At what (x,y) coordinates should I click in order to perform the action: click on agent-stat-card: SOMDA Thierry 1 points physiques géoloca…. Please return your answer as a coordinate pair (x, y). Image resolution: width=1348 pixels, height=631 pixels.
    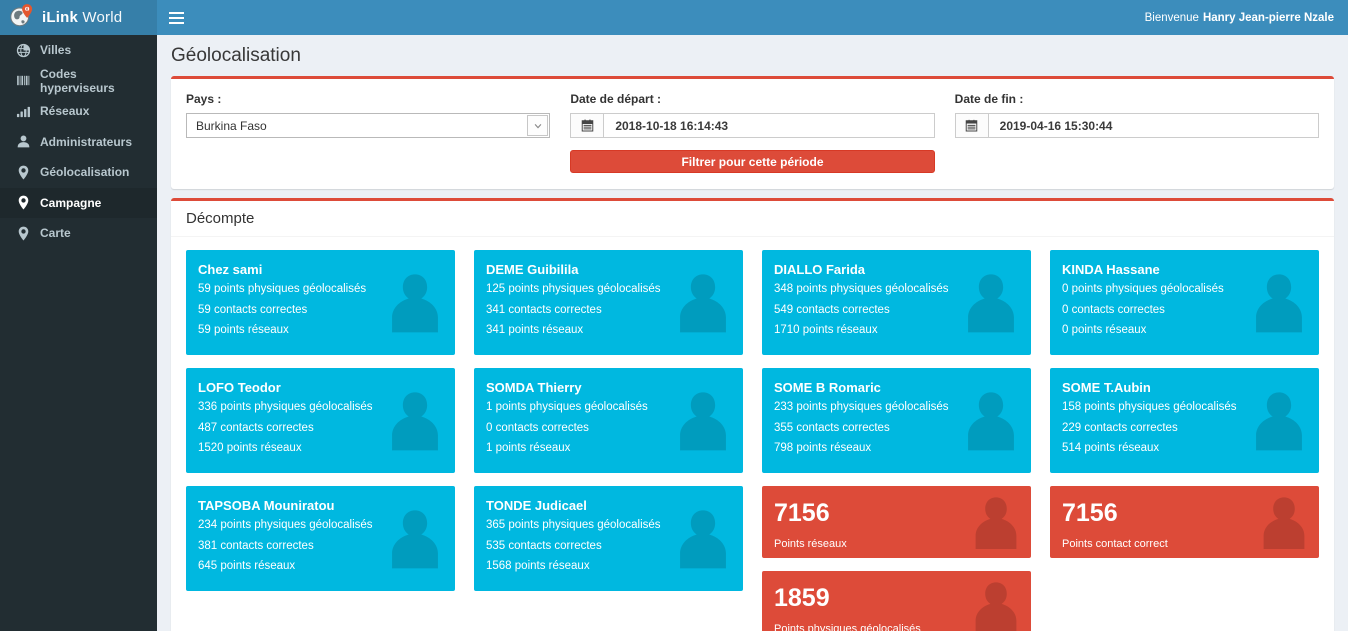
    Looking at the image, I should click on (608, 420).